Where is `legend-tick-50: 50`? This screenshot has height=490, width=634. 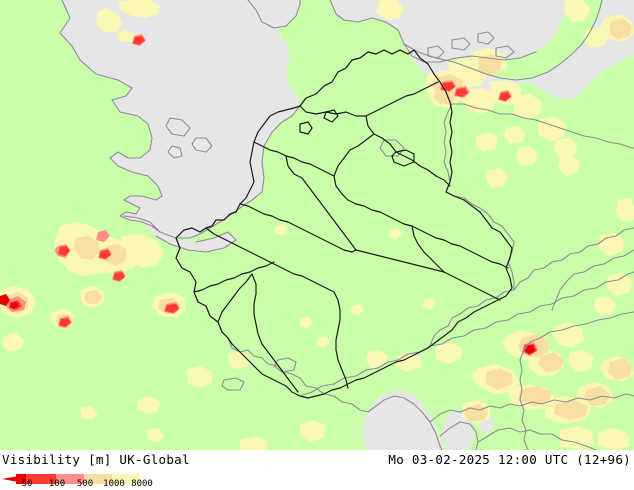 legend-tick-50: 50 is located at coordinates (27, 484).